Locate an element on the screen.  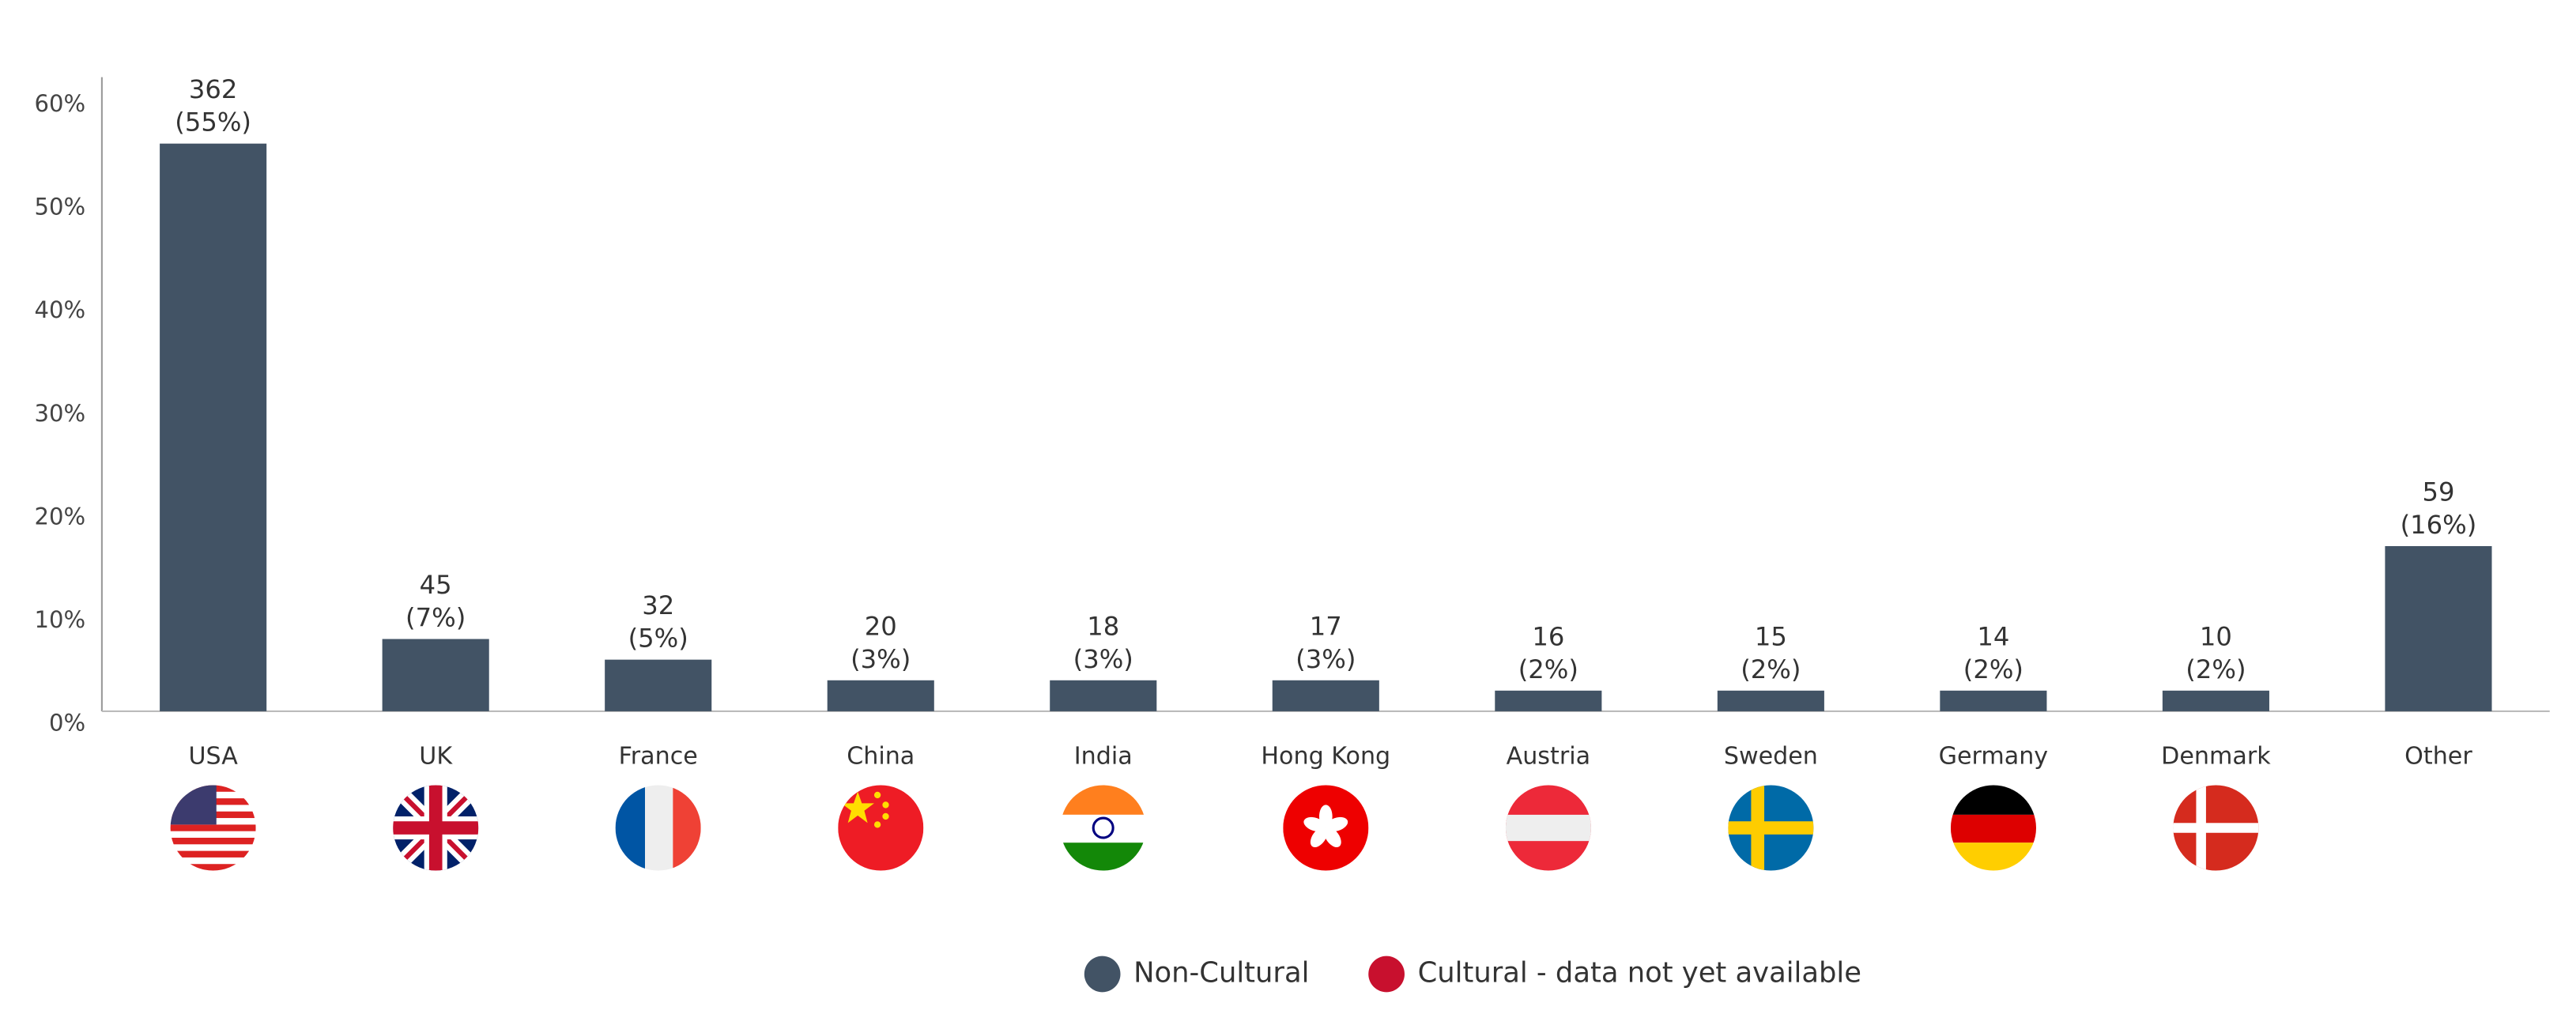
flag-india is located at coordinates (1103, 828).